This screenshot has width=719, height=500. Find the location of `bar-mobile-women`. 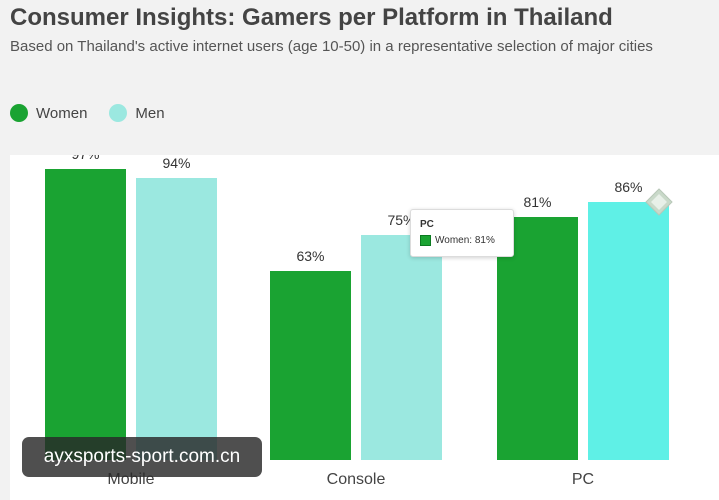

bar-mobile-women is located at coordinates (85, 314).